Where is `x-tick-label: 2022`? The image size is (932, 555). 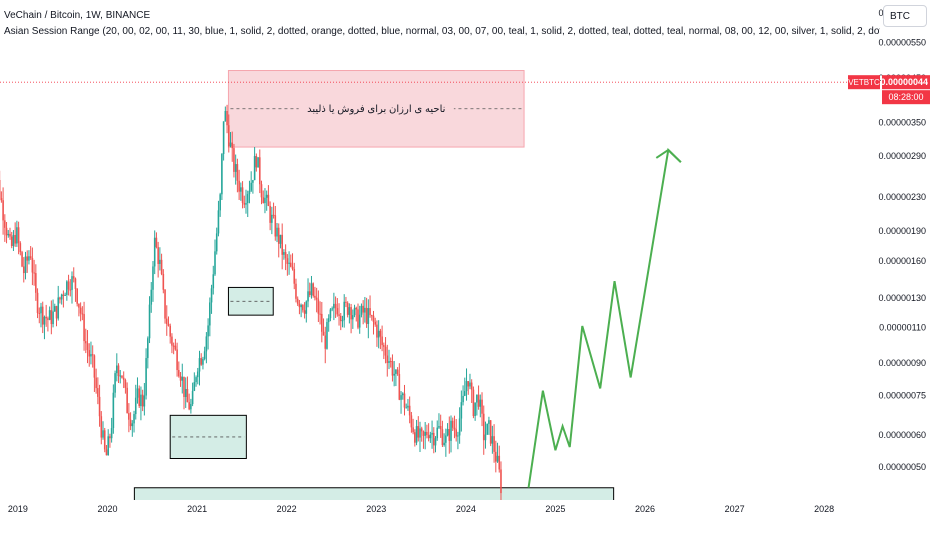
x-tick-label: 2022 is located at coordinates (287, 509).